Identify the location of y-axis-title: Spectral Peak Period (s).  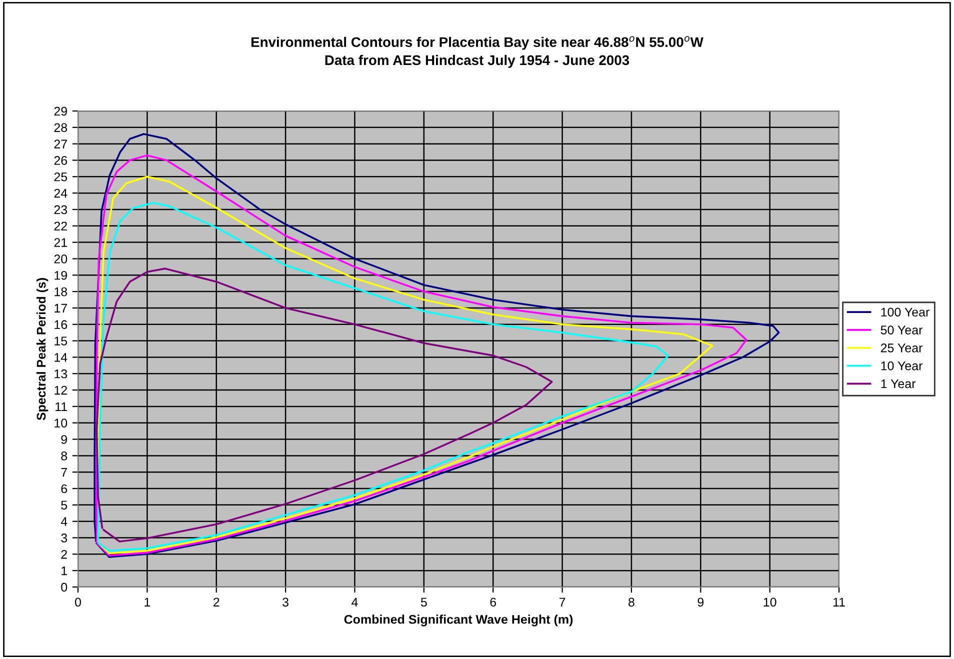
(42, 349).